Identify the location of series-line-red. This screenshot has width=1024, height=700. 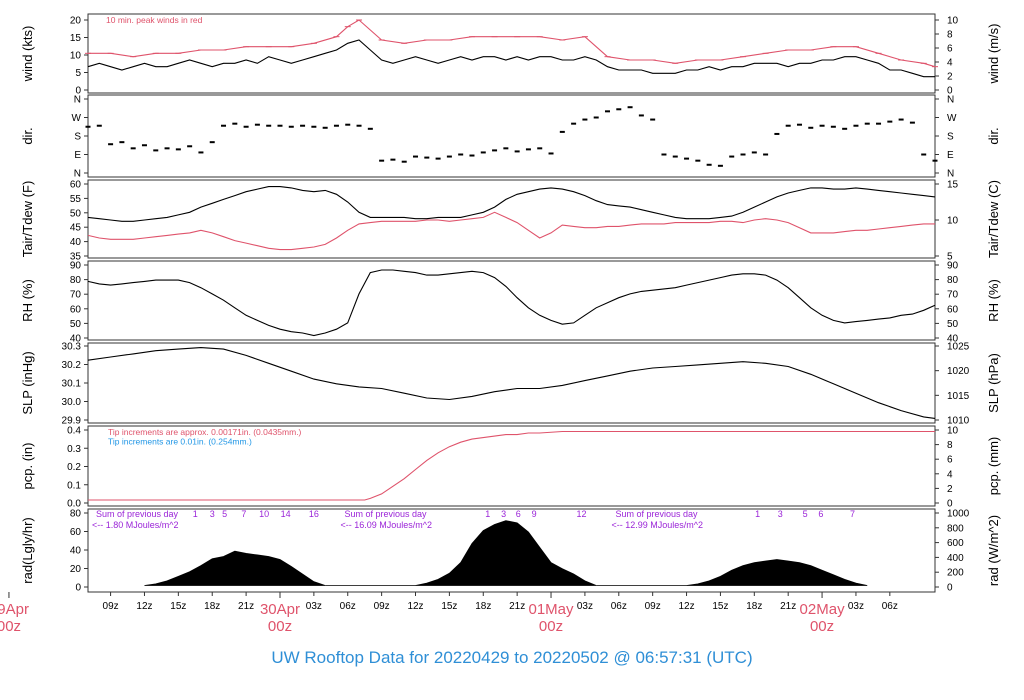
(511, 465).